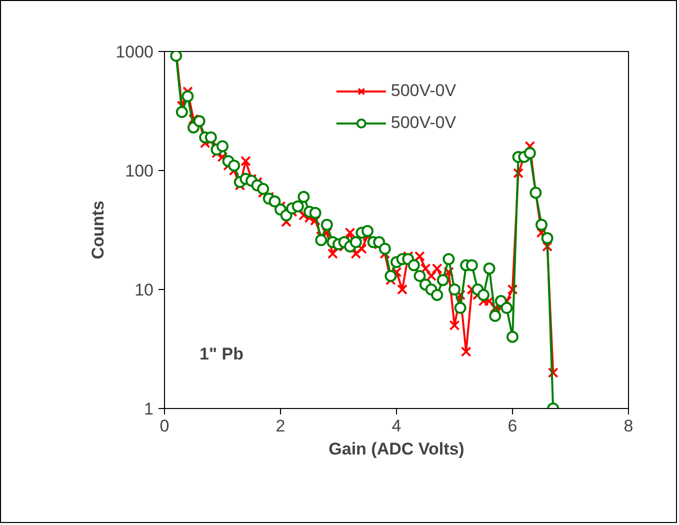 Image resolution: width=679 pixels, height=525 pixels. What do you see at coordinates (396, 449) in the screenshot?
I see `x-axis-title: Gain (ADC Volts)` at bounding box center [396, 449].